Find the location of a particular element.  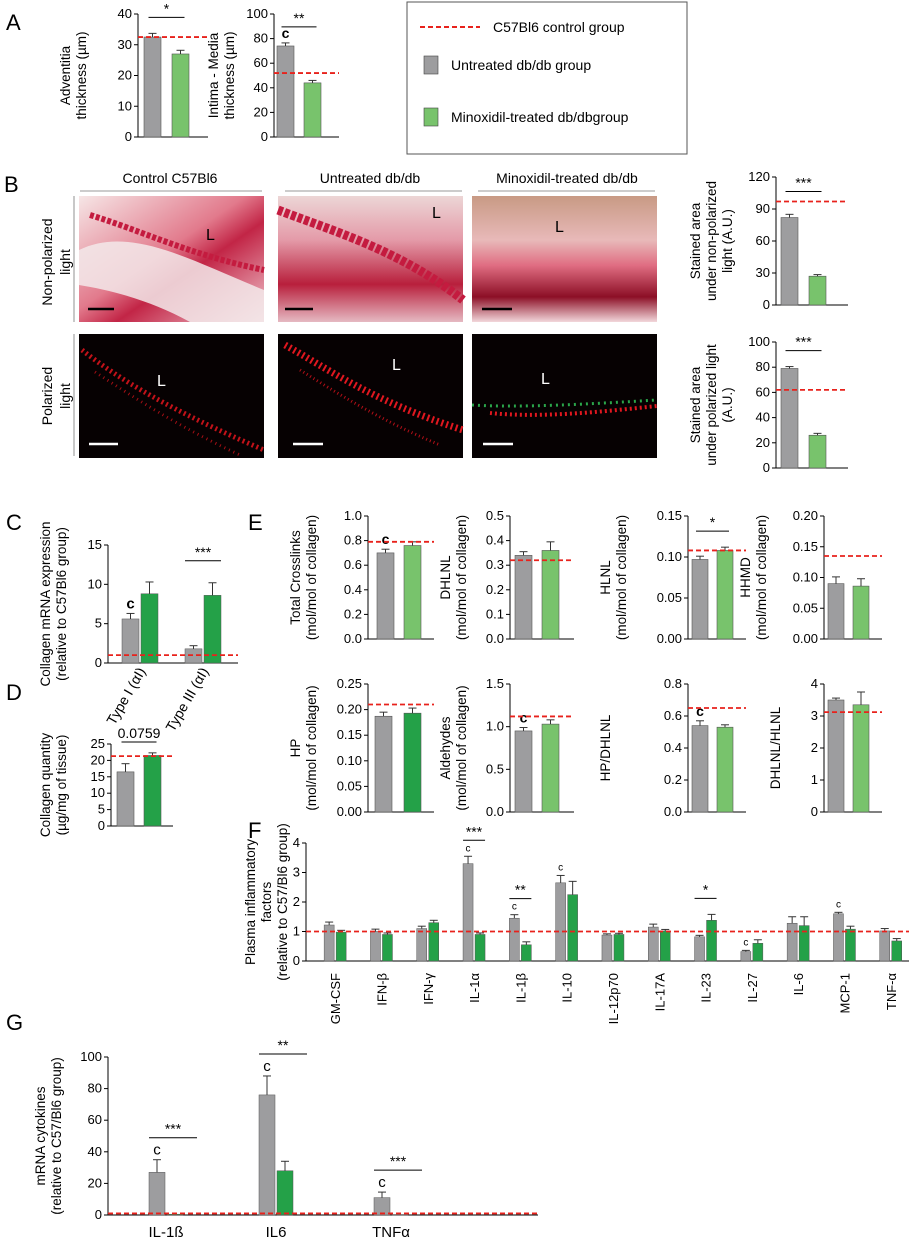

c-significance-label: c is located at coordinates (130, 603).